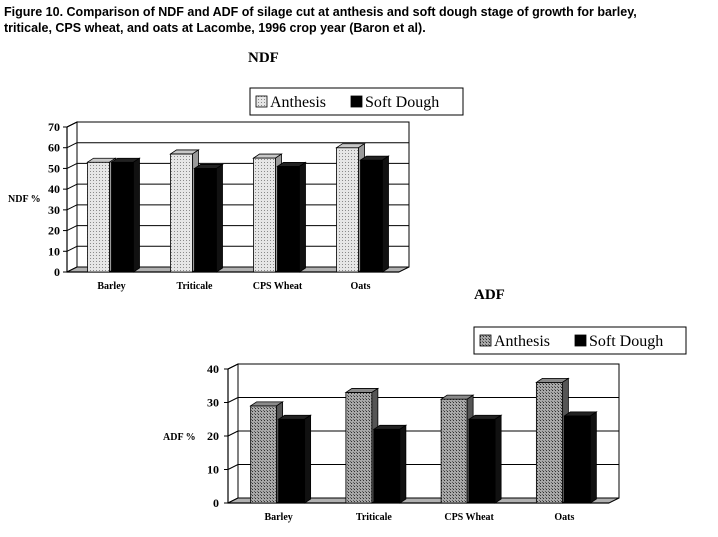  What do you see at coordinates (54, 189) in the screenshot?
I see `ndf-y-tick-label: 40` at bounding box center [54, 189].